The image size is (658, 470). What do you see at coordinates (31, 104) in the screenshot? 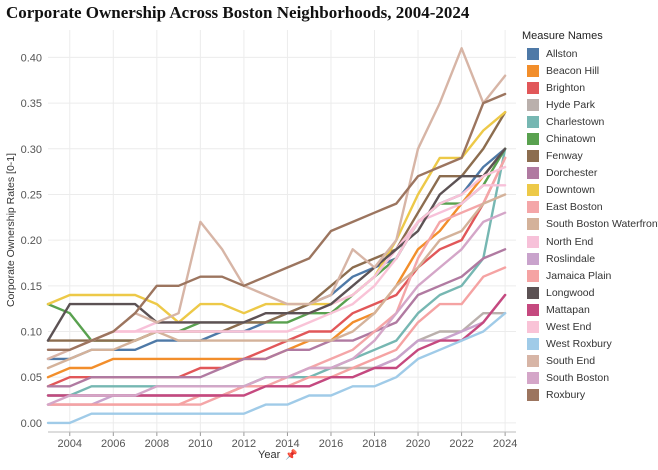
I see `y-tick-label: 0.35` at bounding box center [31, 104].